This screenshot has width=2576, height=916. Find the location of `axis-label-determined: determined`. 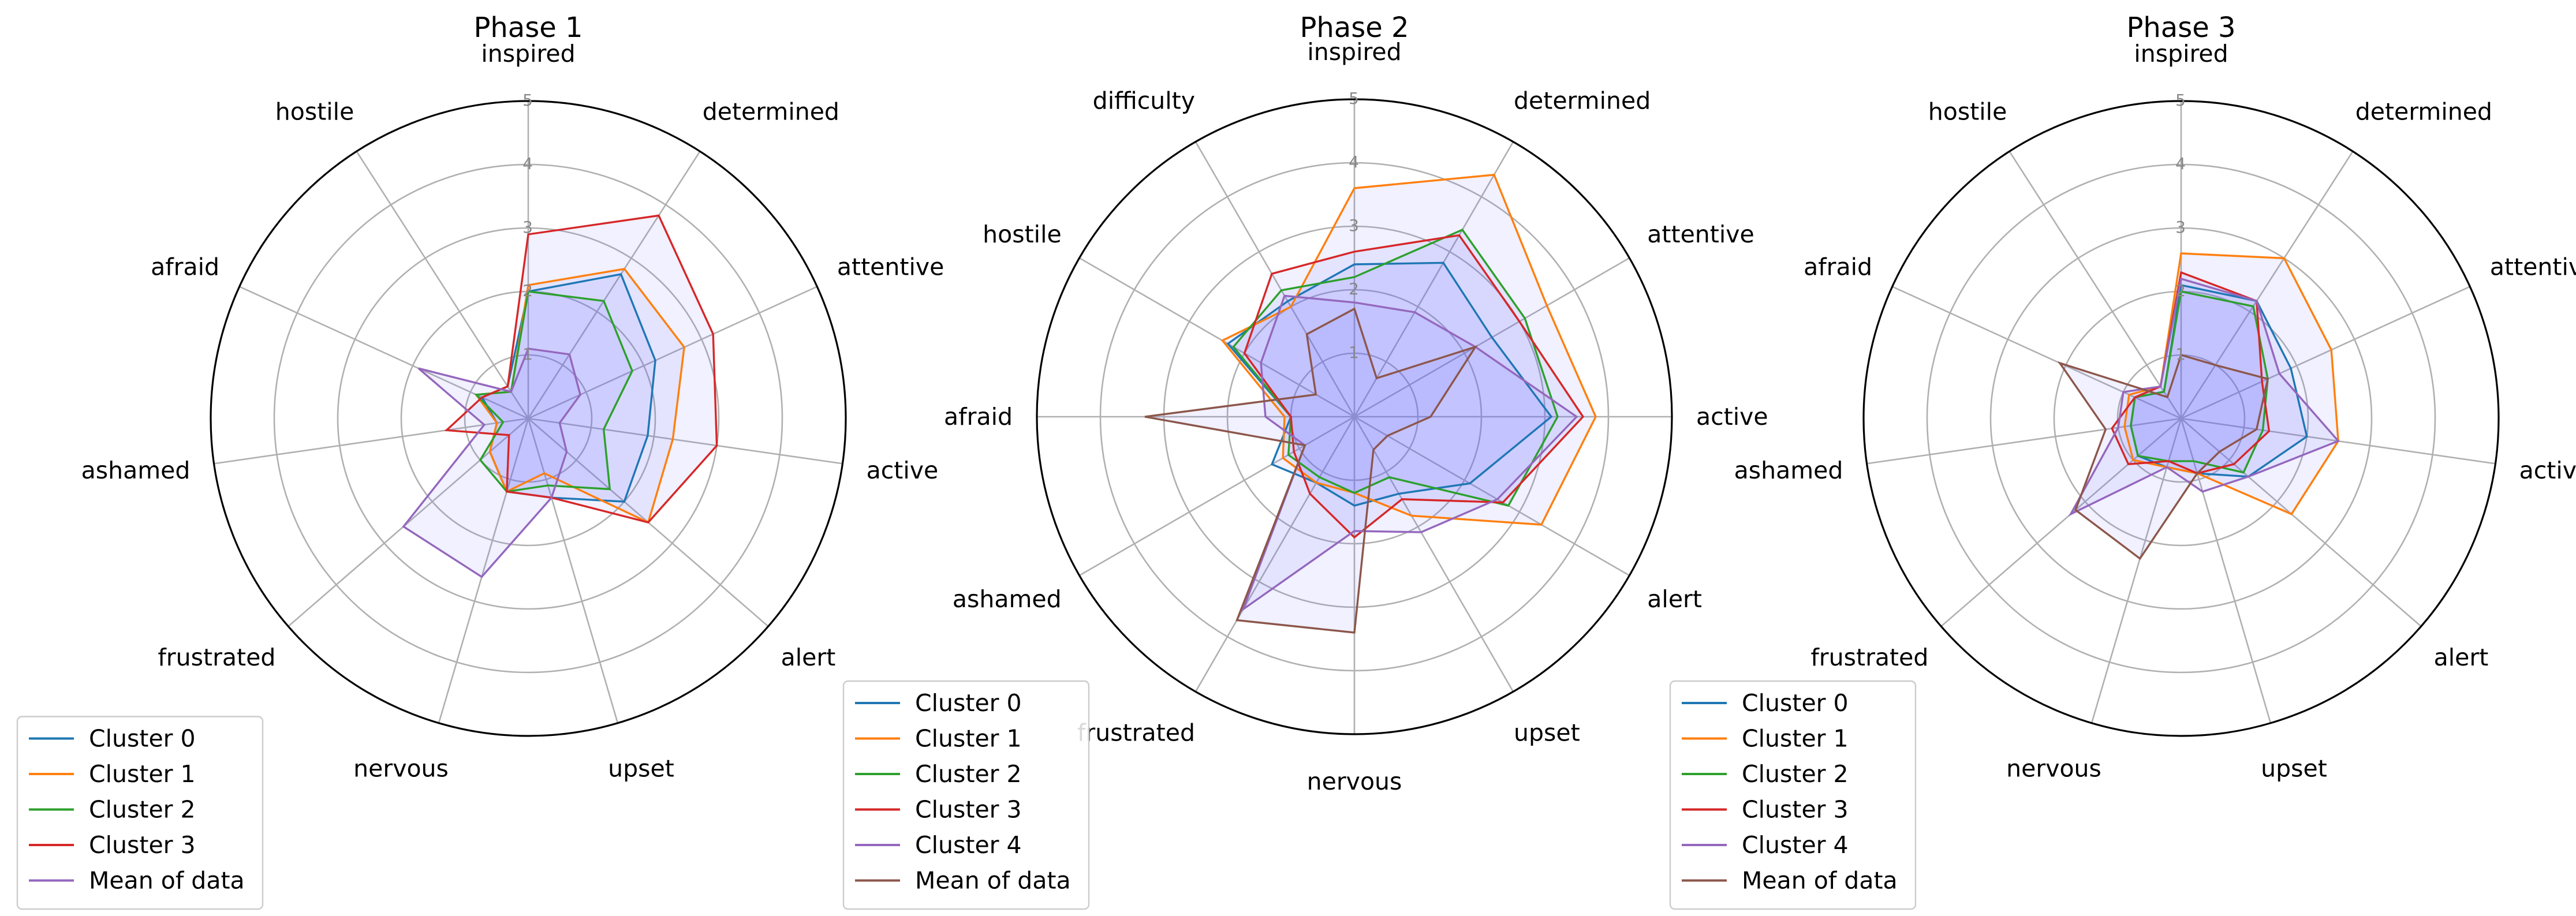

axis-label-determined: determined is located at coordinates (1582, 101).